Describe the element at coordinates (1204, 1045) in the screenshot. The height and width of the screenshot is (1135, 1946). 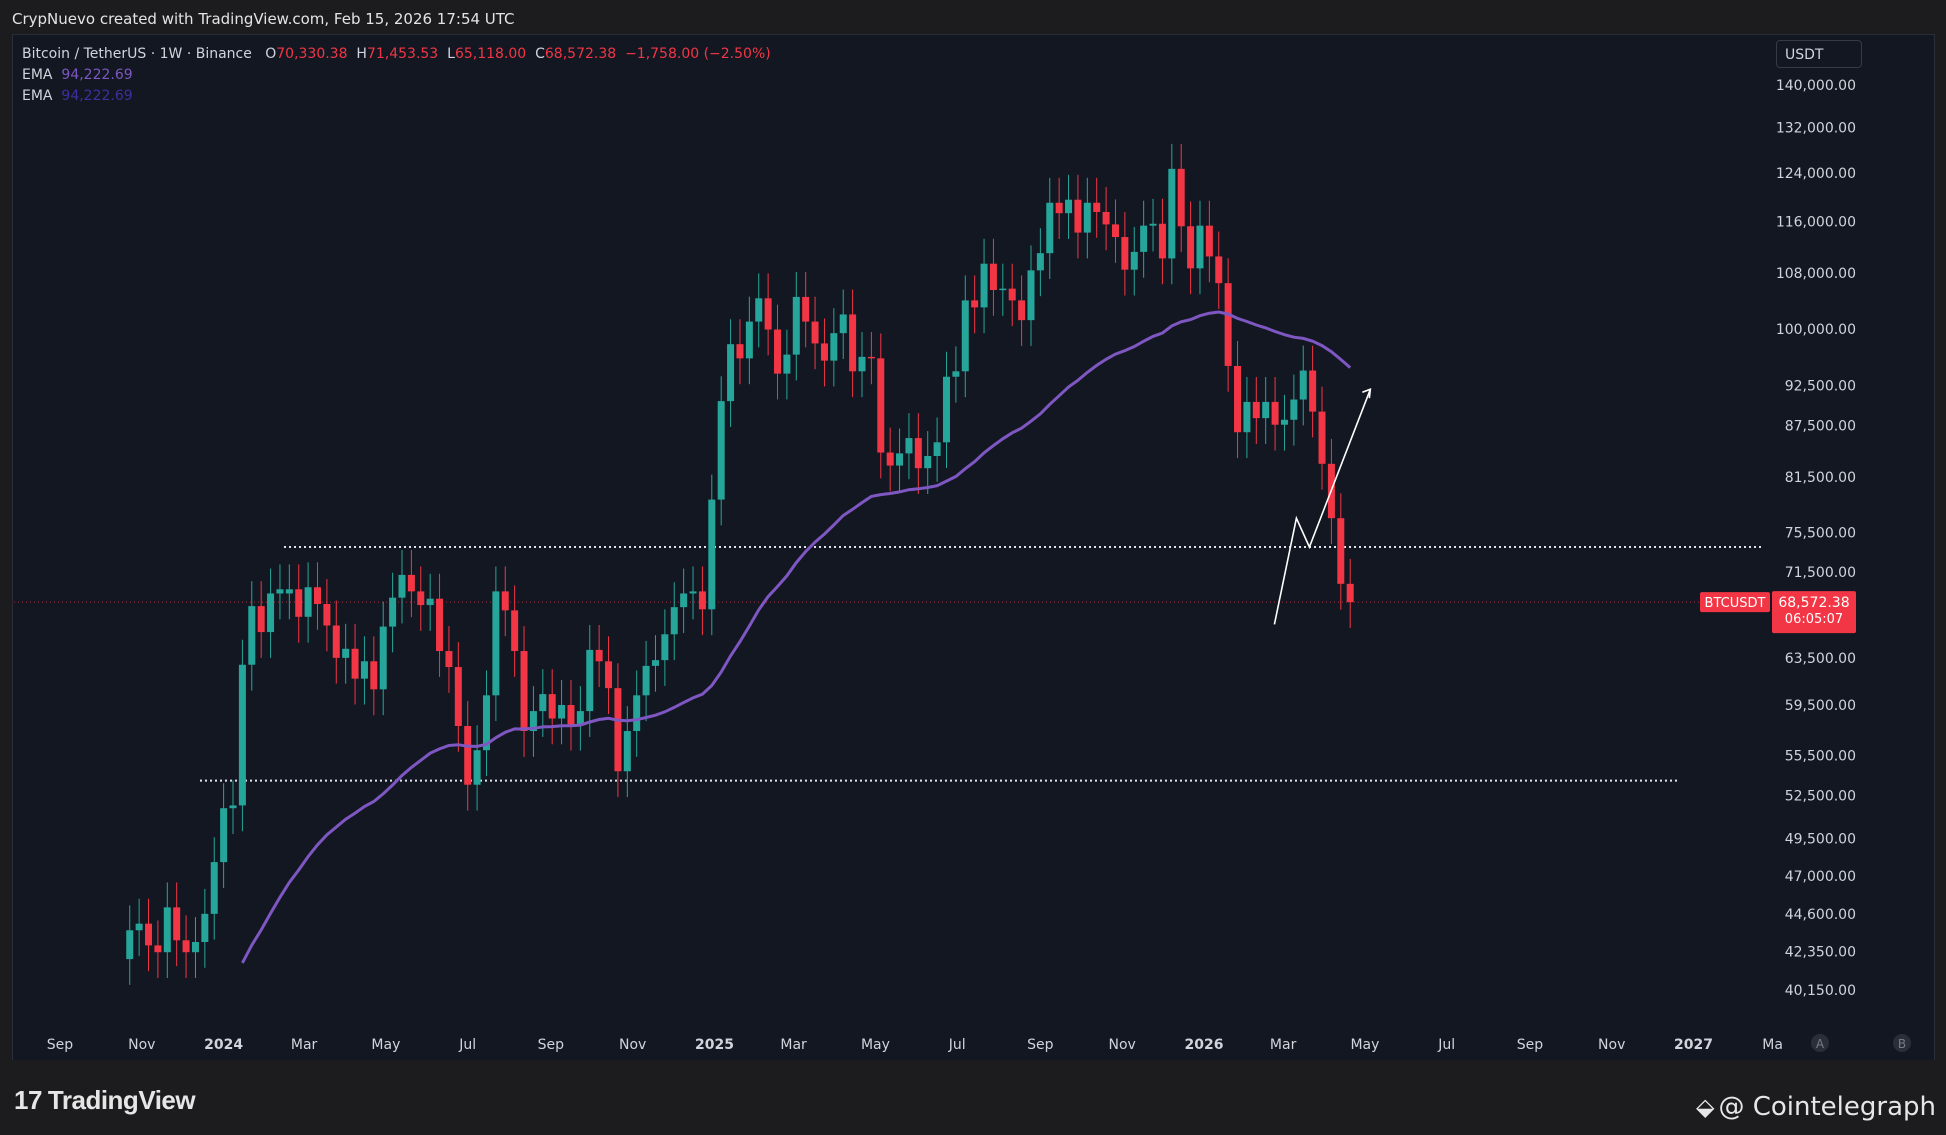
I see `x-tick-label: 2026` at that location.